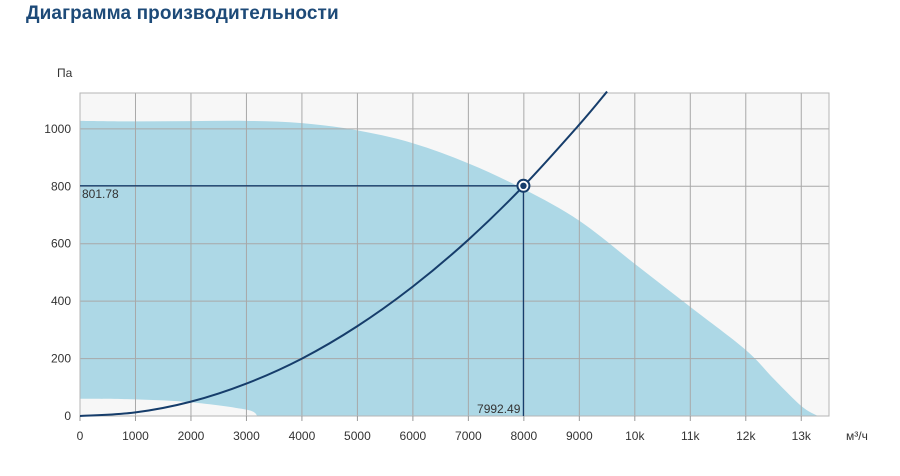 The width and height of the screenshot is (900, 476). I want to click on page-title: Диаграмма производительности, so click(182, 13).